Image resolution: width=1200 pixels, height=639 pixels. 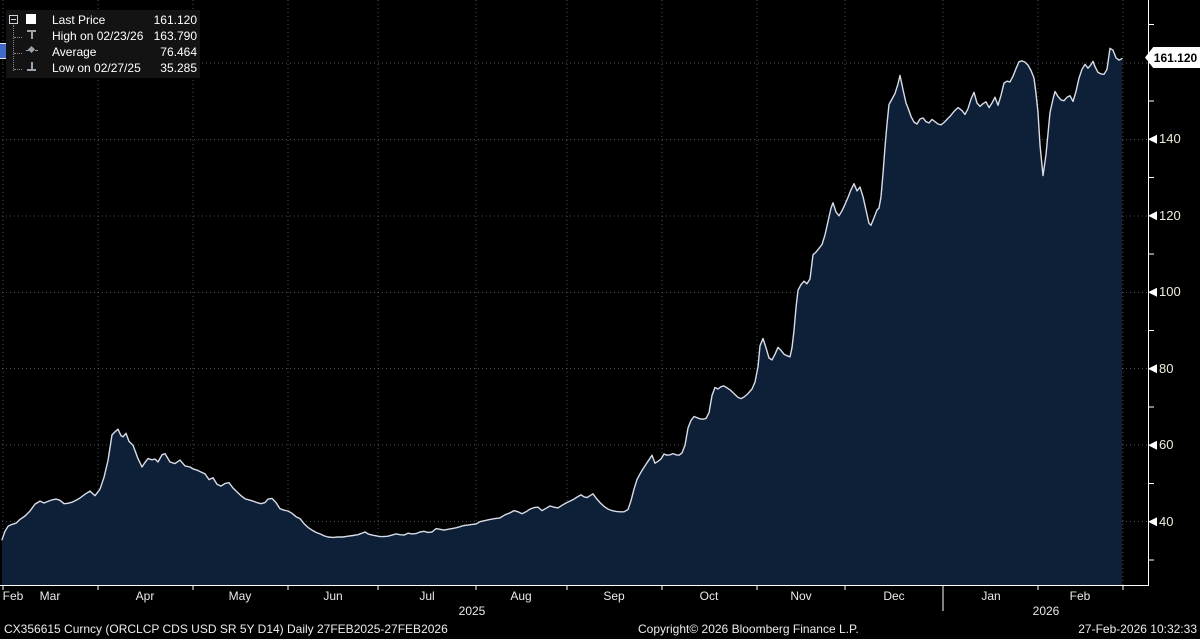 I want to click on legend-collapse-toggle-icon, so click(x=13, y=19).